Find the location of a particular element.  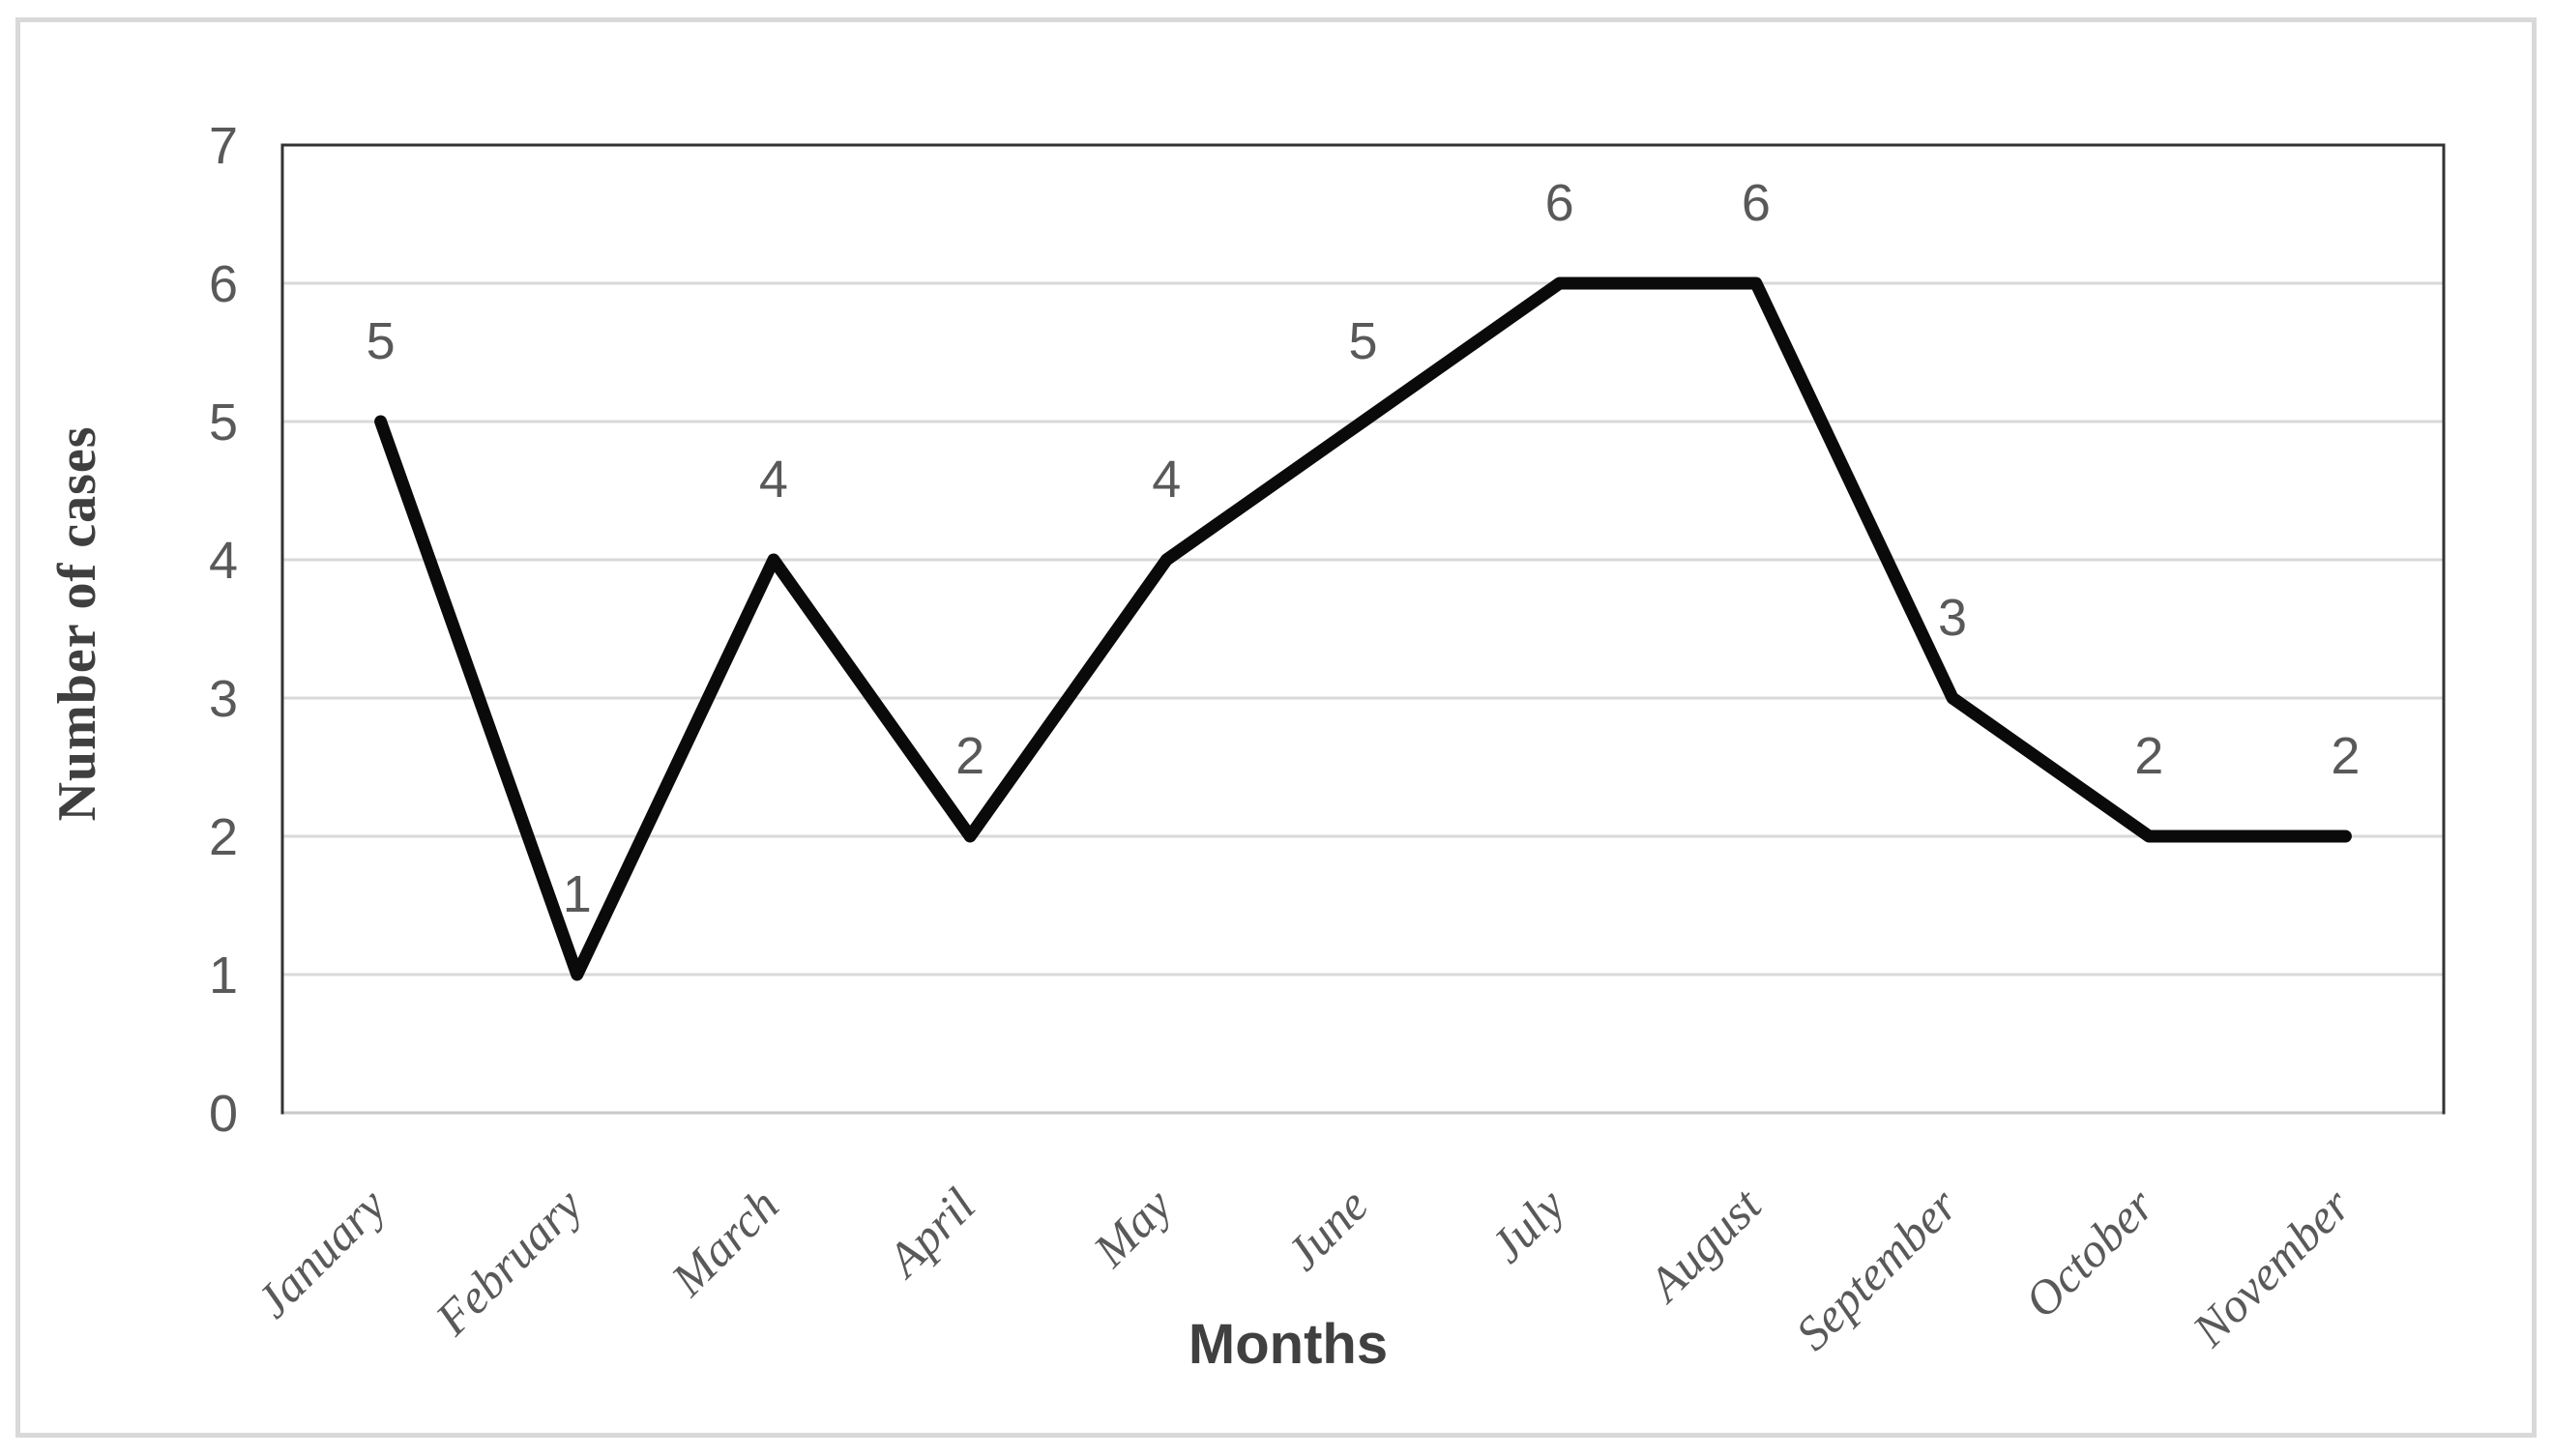

x-tick-label: May is located at coordinates (1132, 1228).